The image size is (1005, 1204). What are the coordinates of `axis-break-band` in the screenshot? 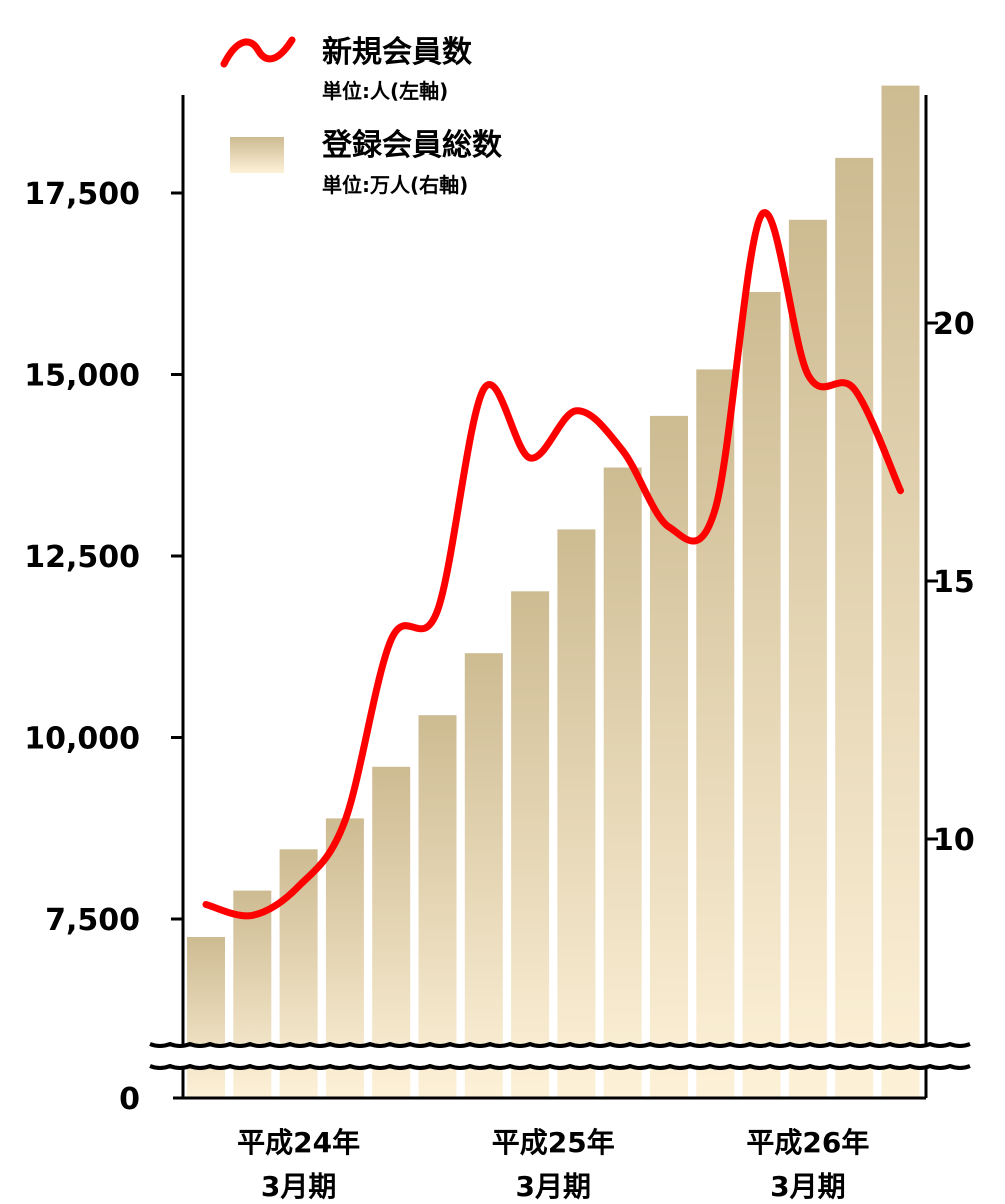 It's located at (555, 1055).